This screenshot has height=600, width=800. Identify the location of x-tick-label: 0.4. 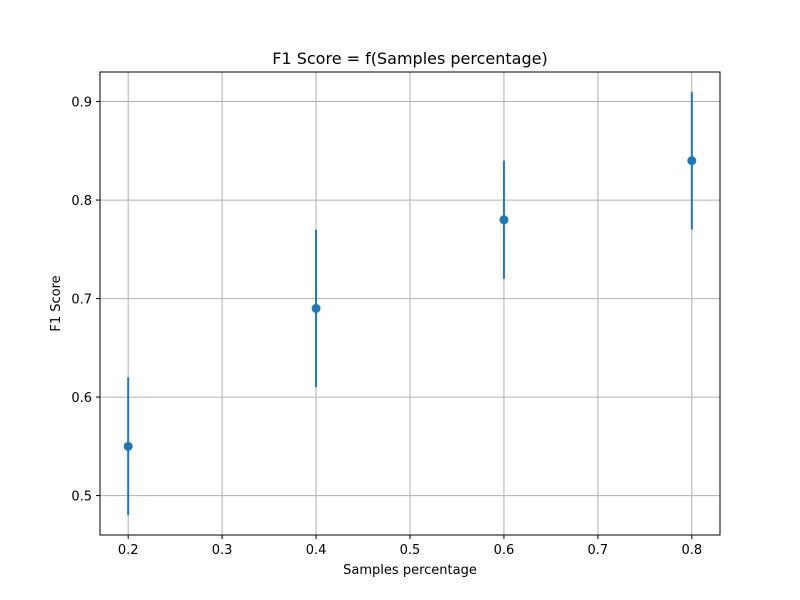
(316, 550).